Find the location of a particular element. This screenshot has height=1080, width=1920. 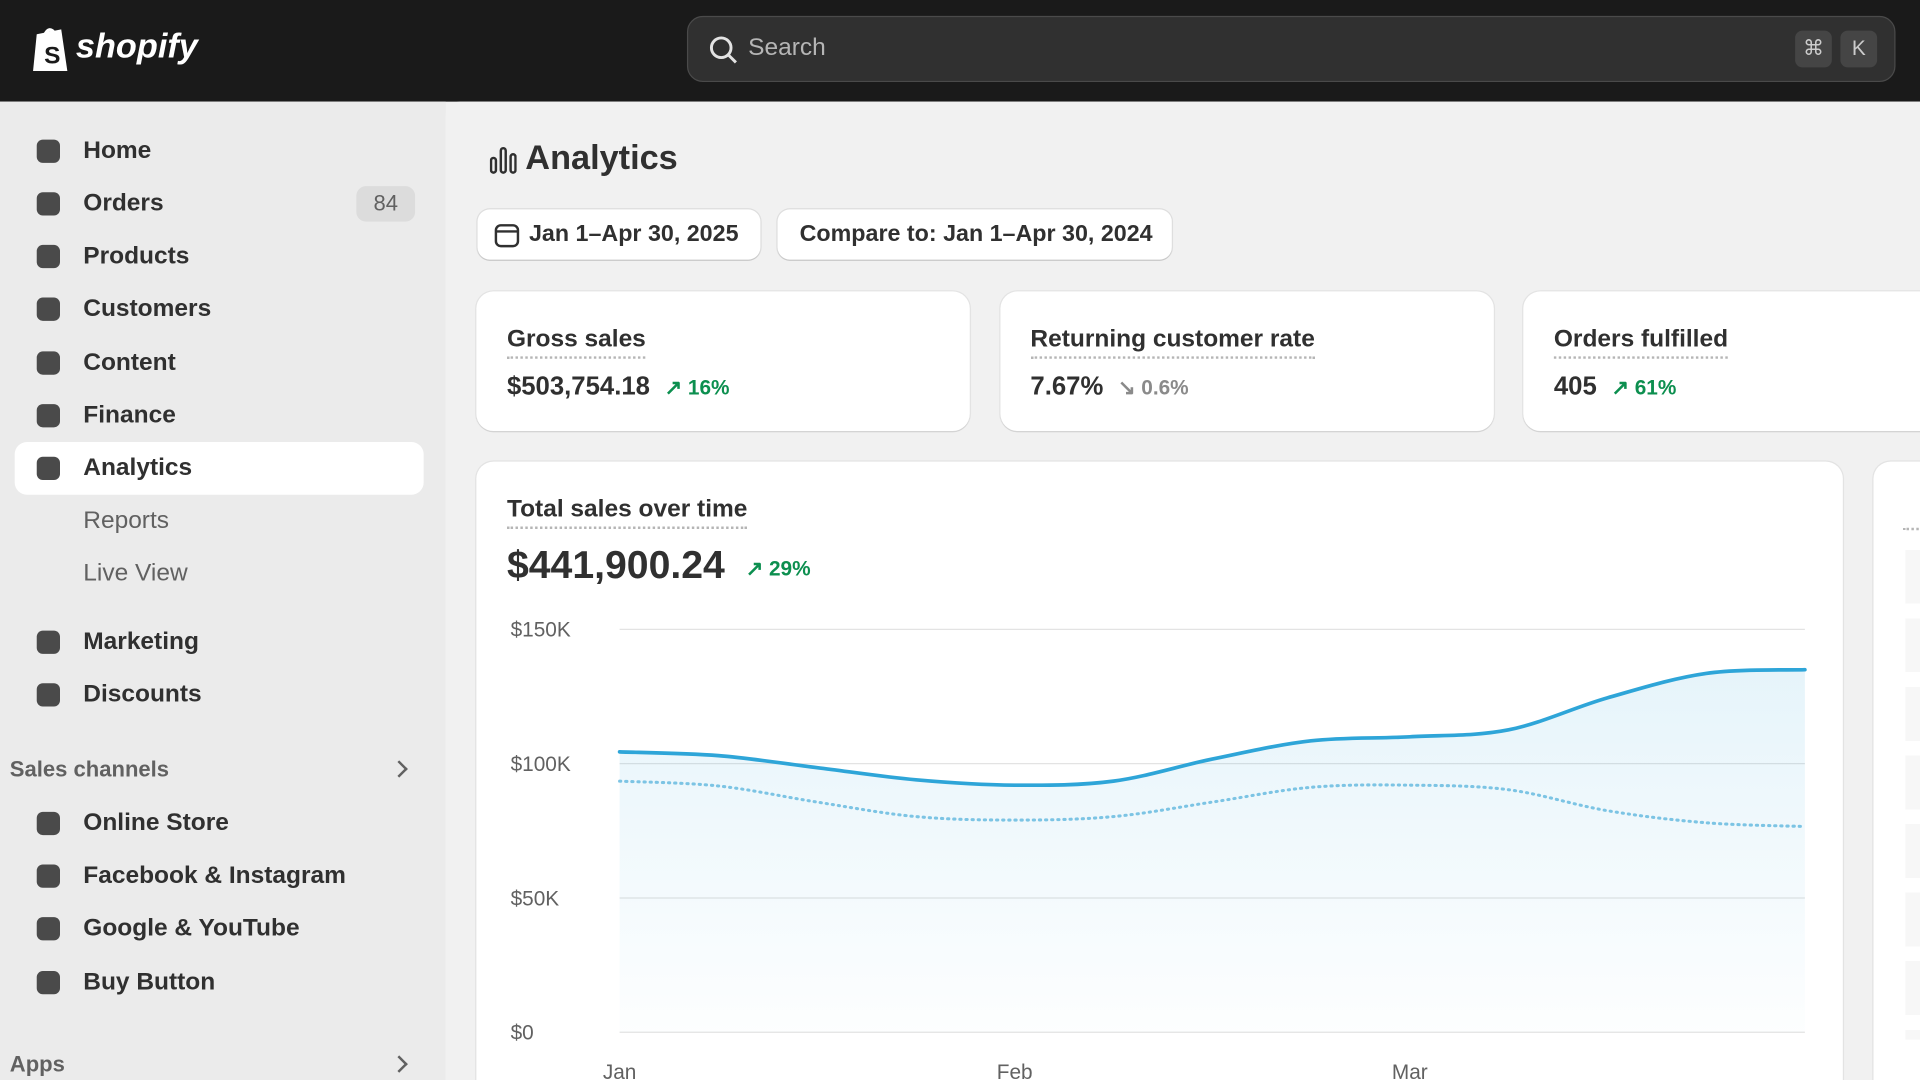

analytics-icon is located at coordinates (503, 160).